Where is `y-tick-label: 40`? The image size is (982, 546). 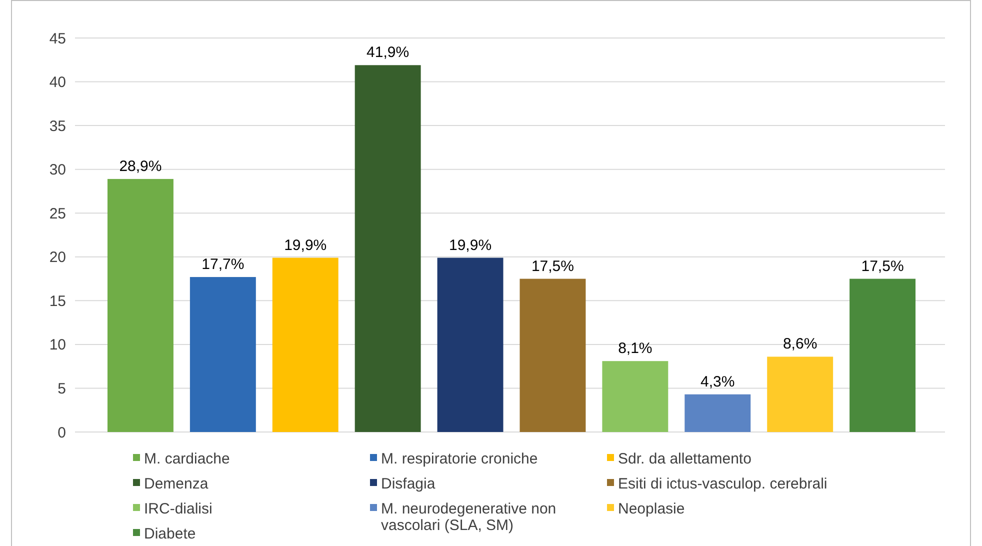
y-tick-label: 40 is located at coordinates (57, 83).